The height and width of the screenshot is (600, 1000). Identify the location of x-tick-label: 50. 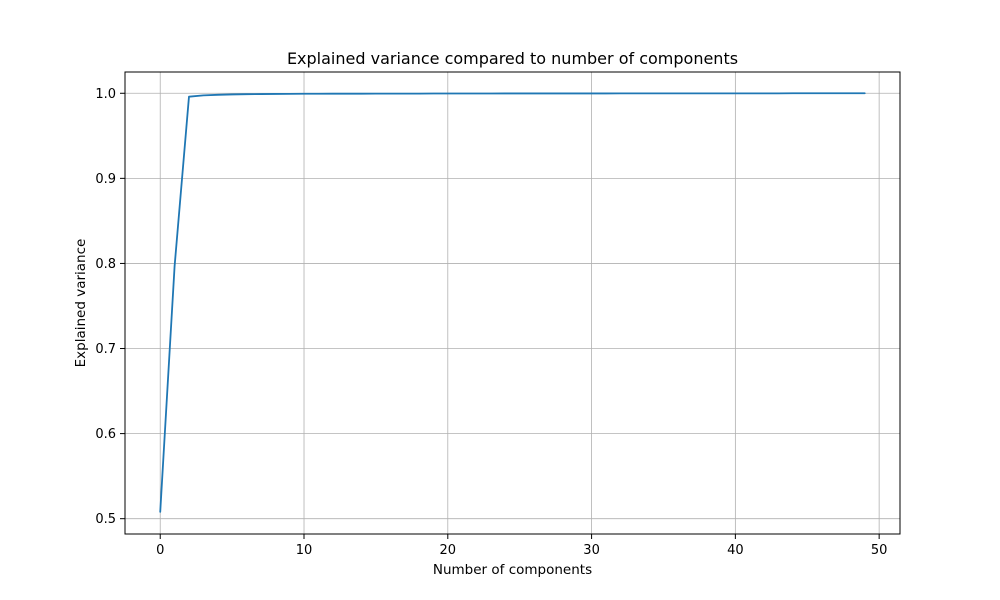
(879, 550).